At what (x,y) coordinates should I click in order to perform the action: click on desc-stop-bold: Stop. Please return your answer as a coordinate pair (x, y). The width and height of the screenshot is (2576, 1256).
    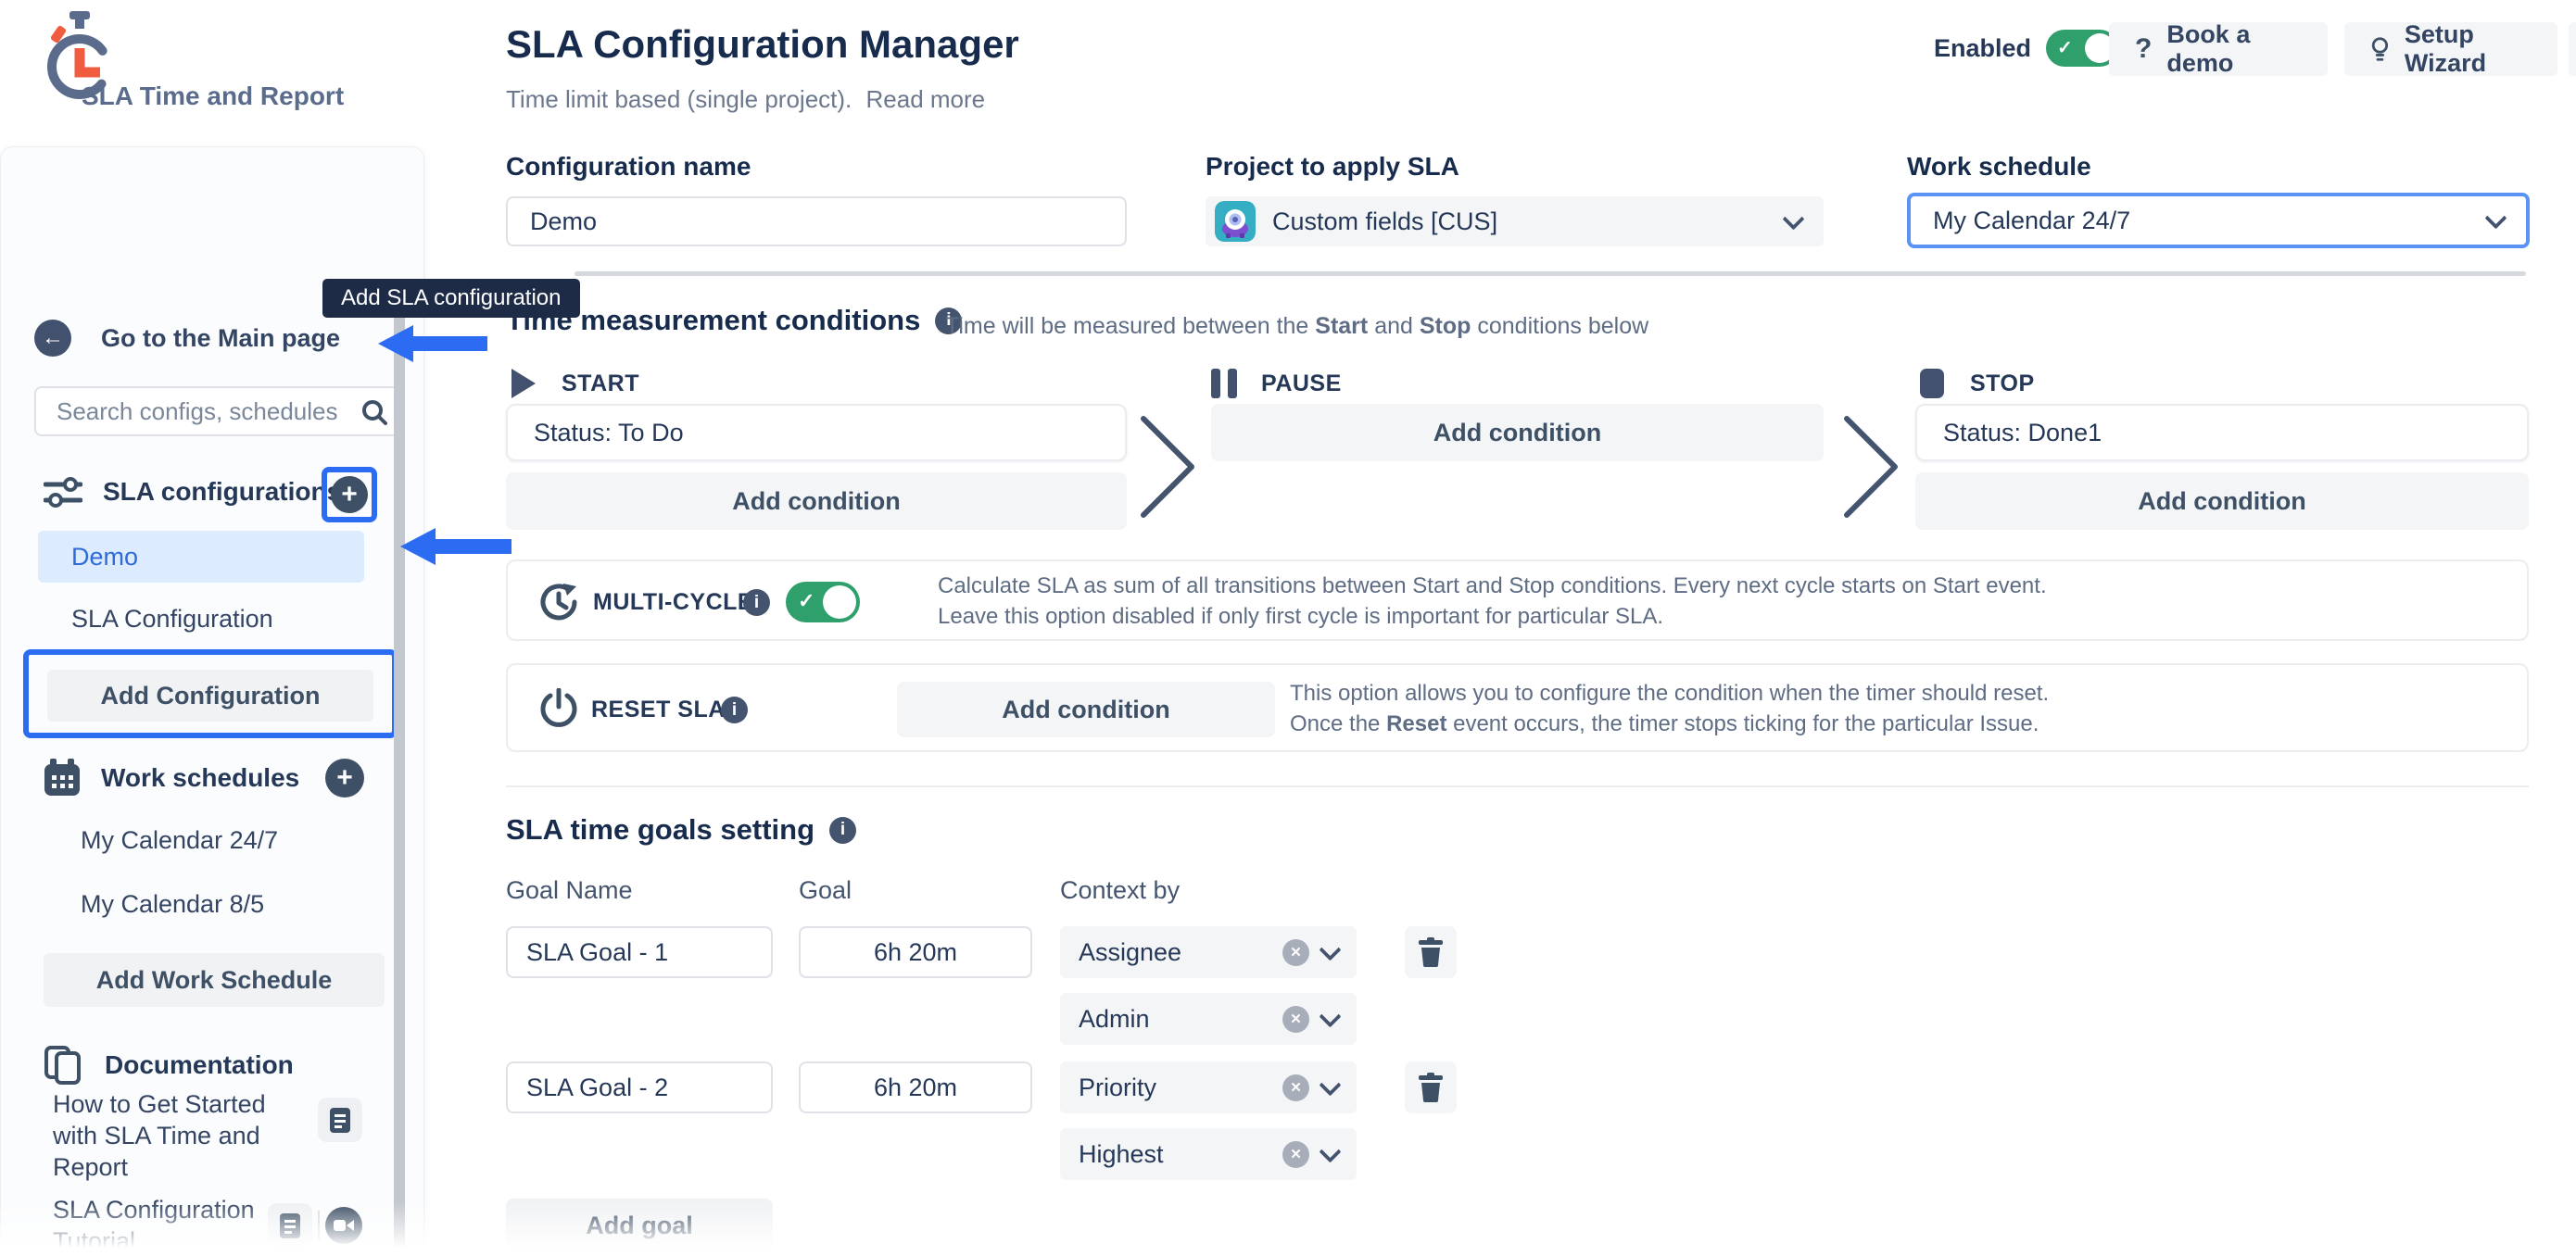
    Looking at the image, I should click on (1445, 326).